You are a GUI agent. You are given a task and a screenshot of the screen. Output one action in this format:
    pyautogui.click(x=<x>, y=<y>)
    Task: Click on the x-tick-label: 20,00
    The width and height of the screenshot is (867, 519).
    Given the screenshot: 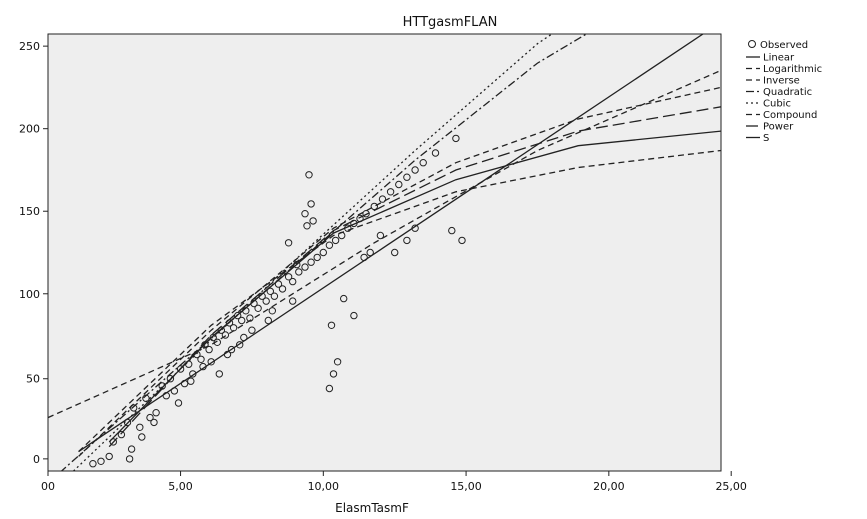 What is the action you would take?
    pyautogui.click(x=609, y=486)
    